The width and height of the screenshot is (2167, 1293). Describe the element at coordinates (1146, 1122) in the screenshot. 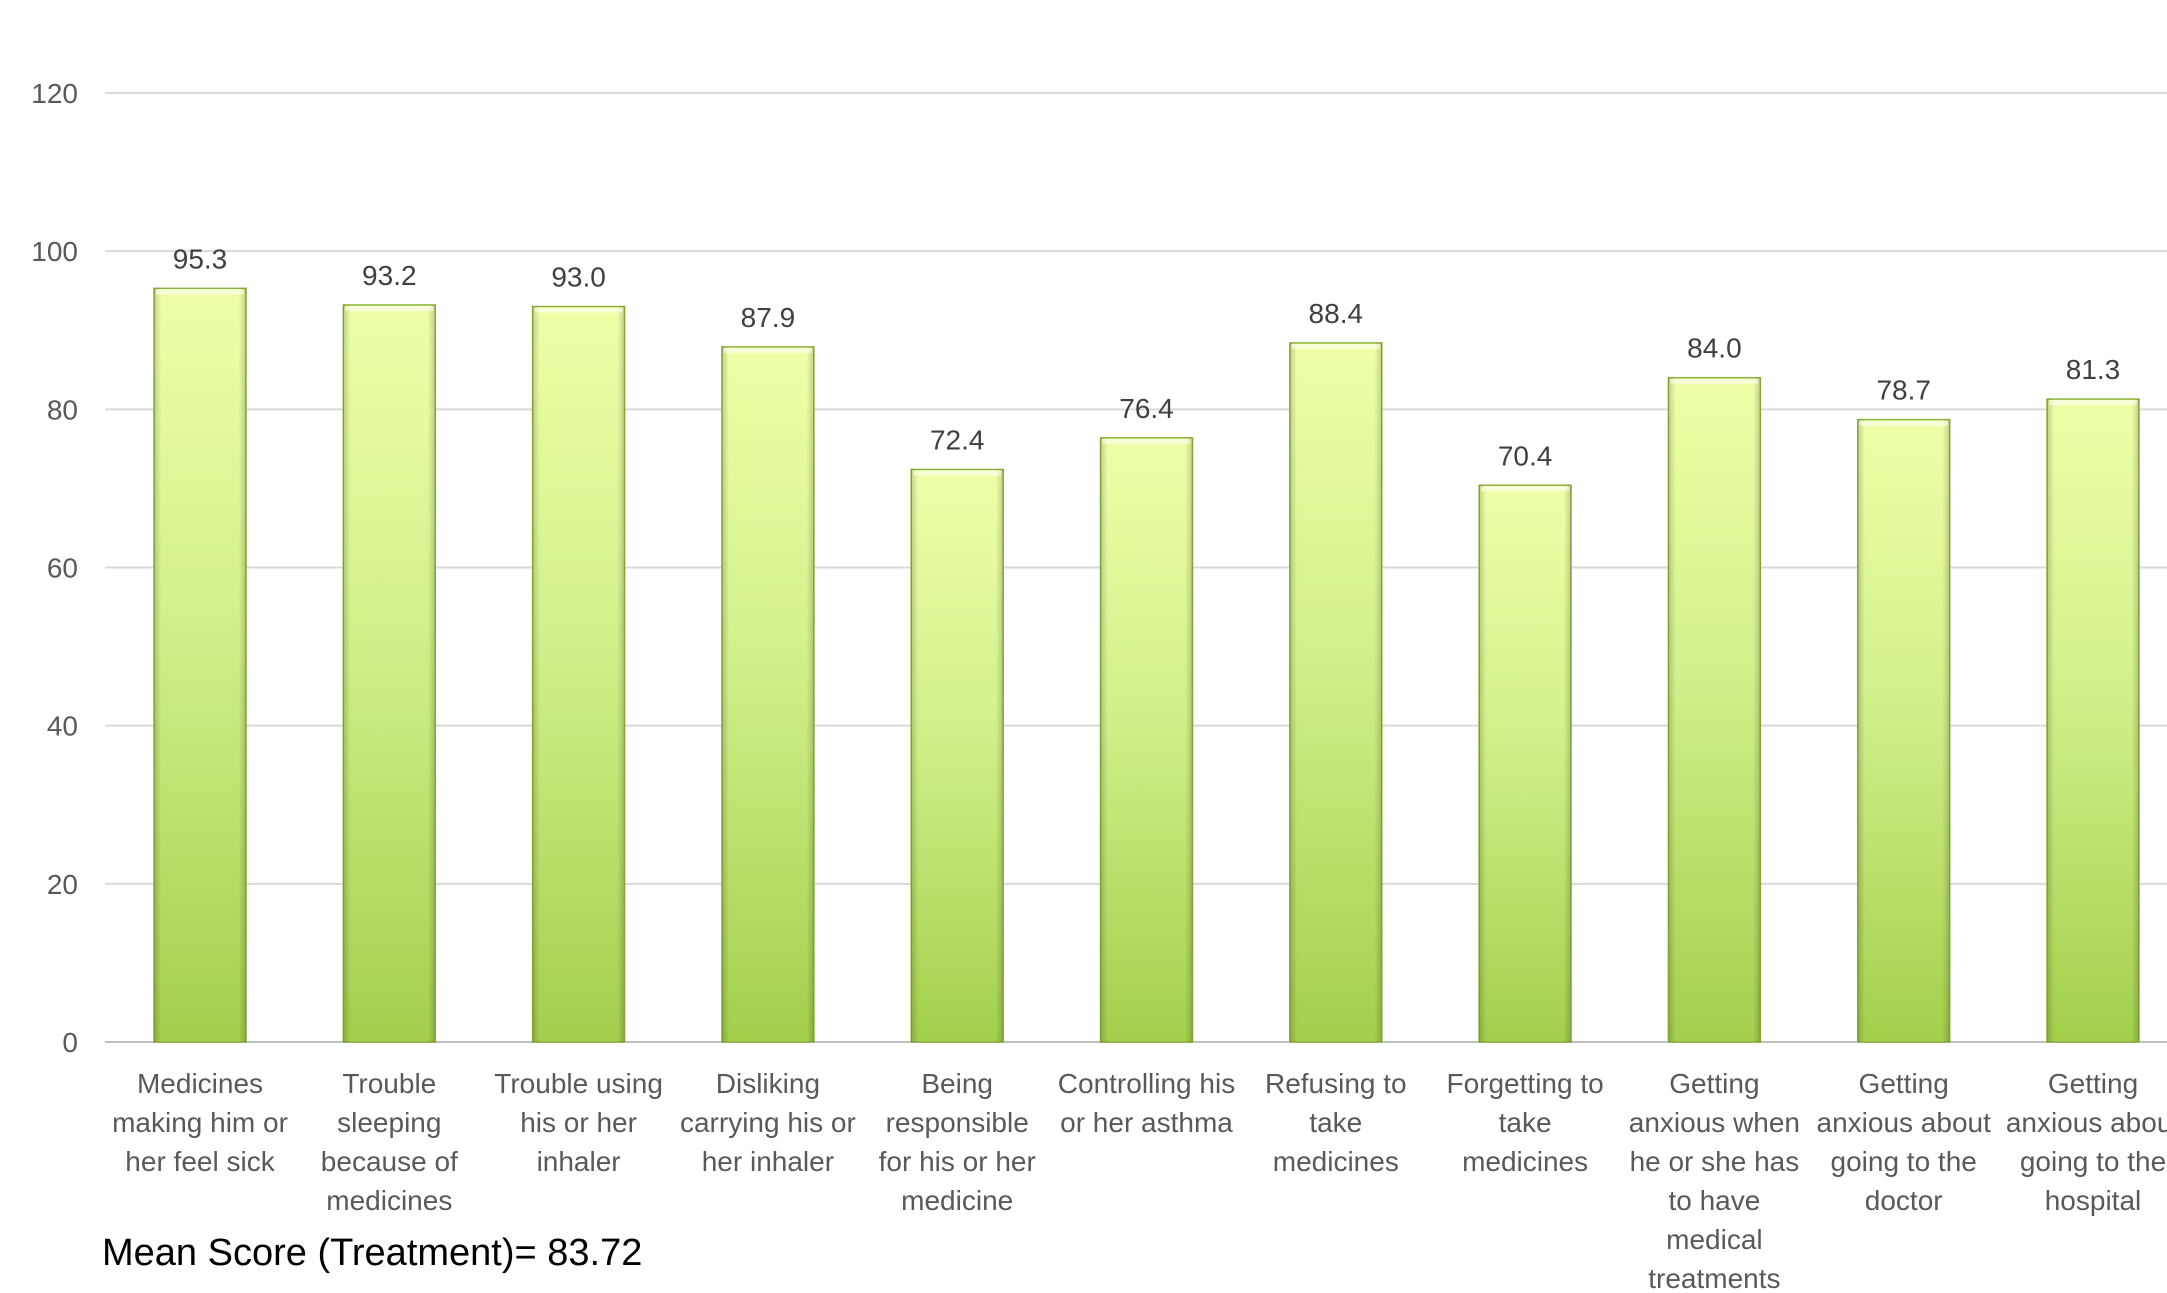

I see `category-label-line: or her asthma` at that location.